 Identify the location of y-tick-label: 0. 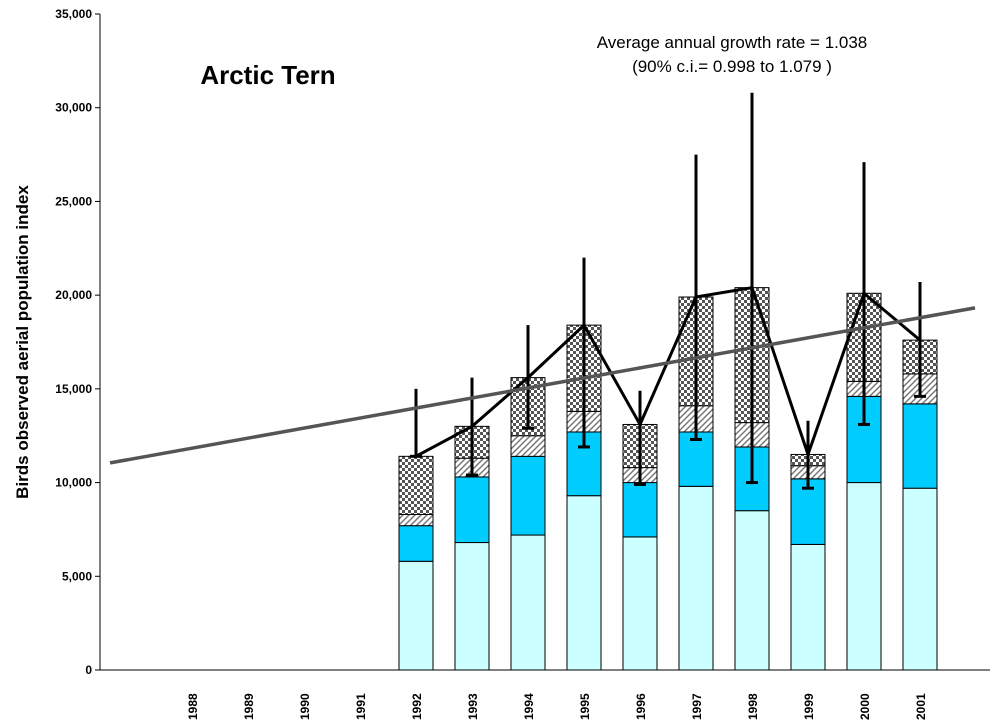
(88, 670).